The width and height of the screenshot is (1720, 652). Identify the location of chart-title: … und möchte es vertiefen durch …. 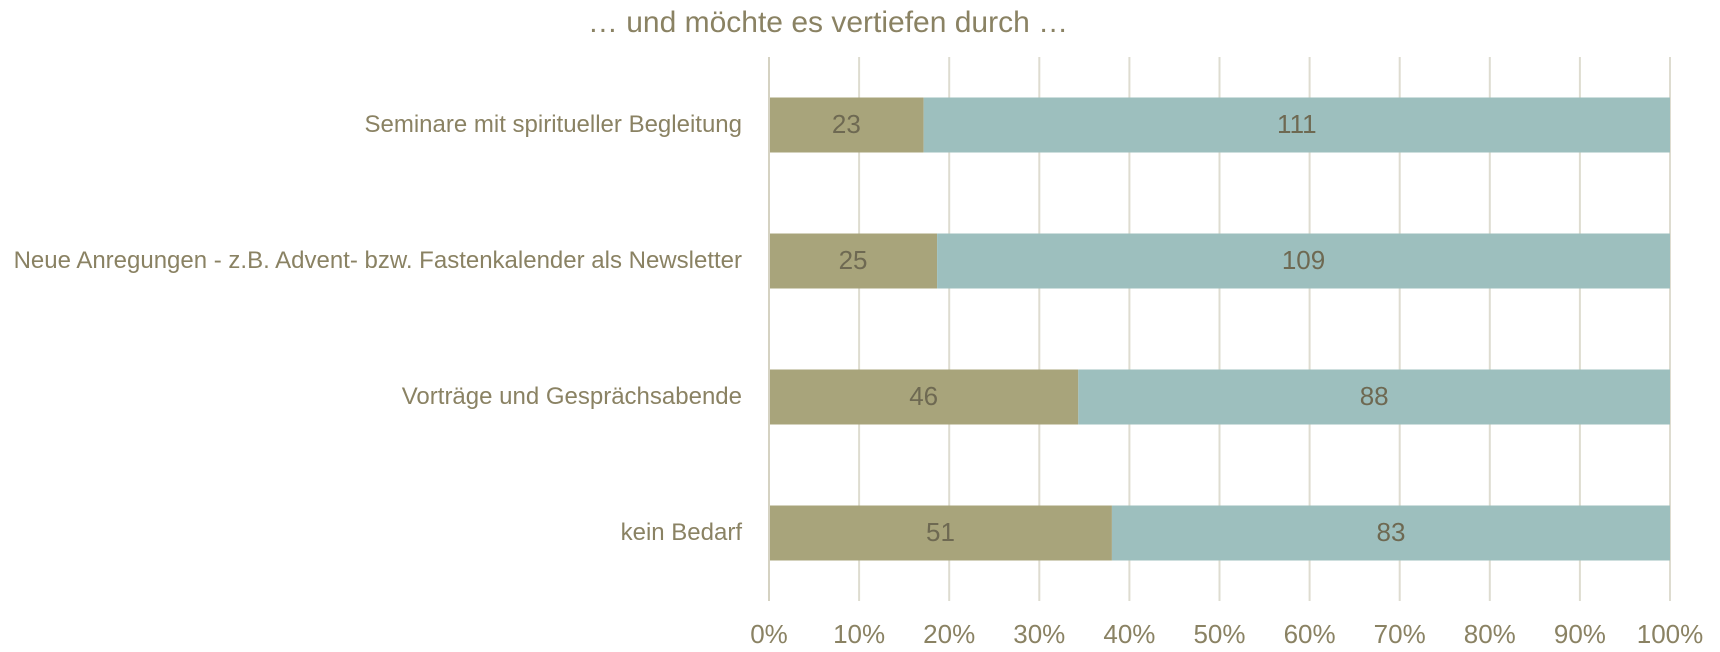
(828, 22).